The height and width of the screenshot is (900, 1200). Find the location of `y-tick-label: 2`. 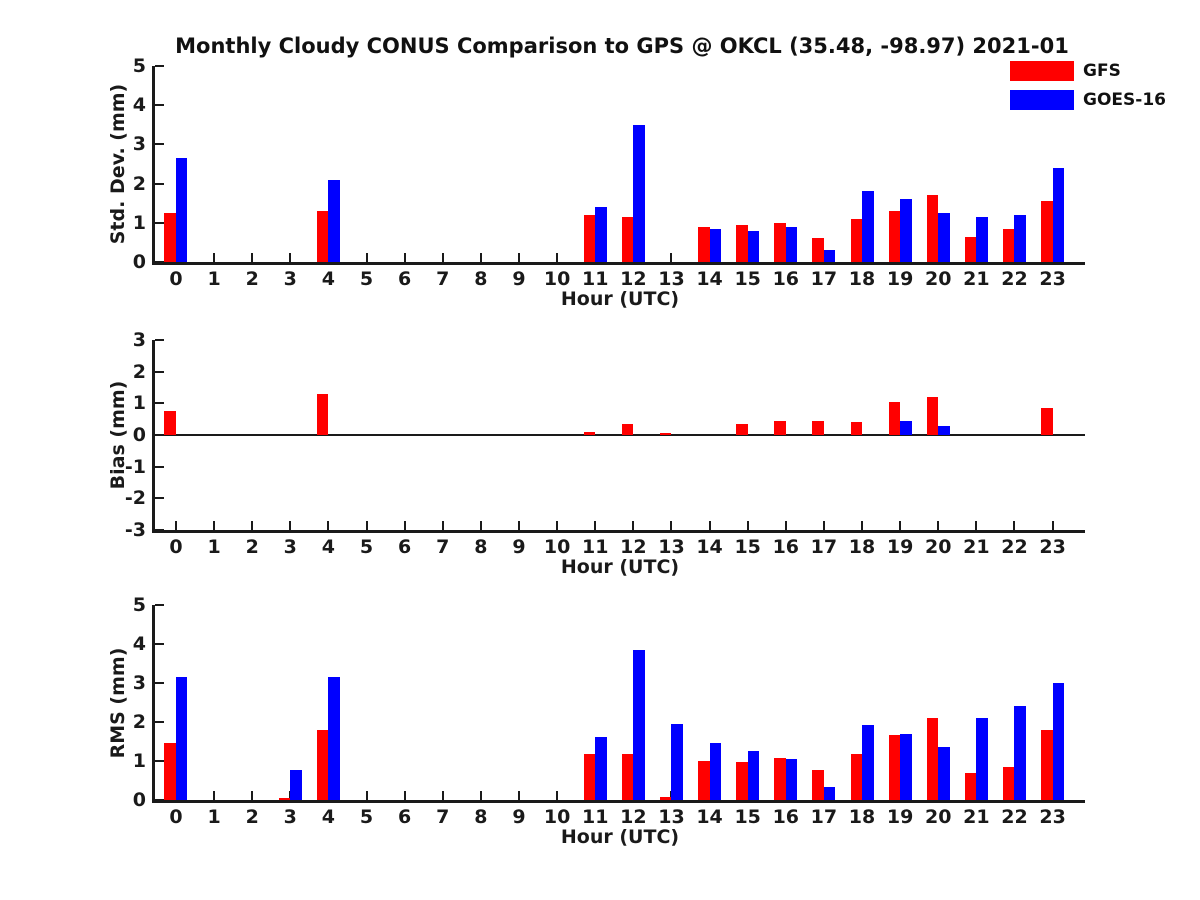

y-tick-label: 2 is located at coordinates (139, 371).